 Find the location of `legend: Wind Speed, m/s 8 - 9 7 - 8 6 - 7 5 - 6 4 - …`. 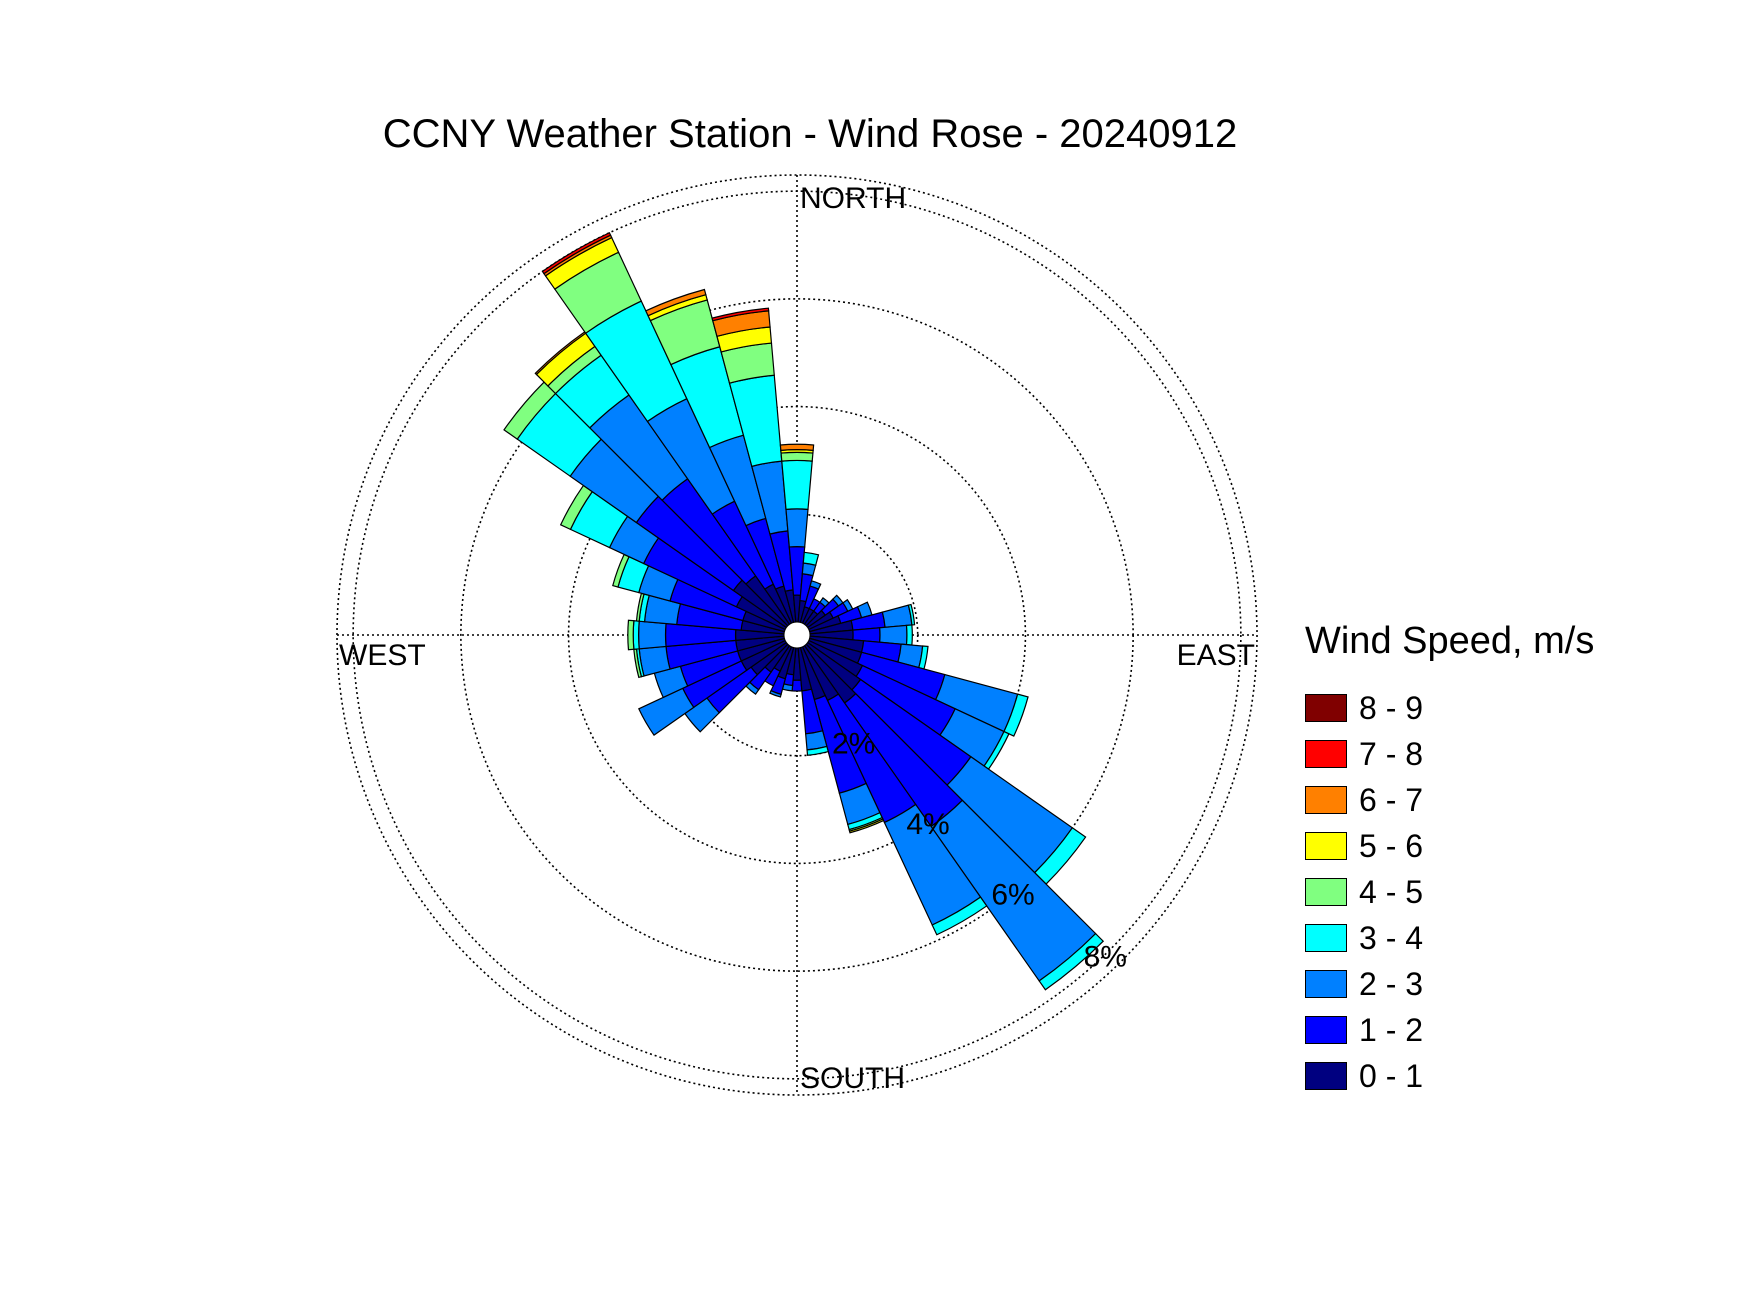

legend: Wind Speed, m/s 8 - 9 7 - 8 6 - 7 5 - 6 4 - … is located at coordinates (1515, 859).